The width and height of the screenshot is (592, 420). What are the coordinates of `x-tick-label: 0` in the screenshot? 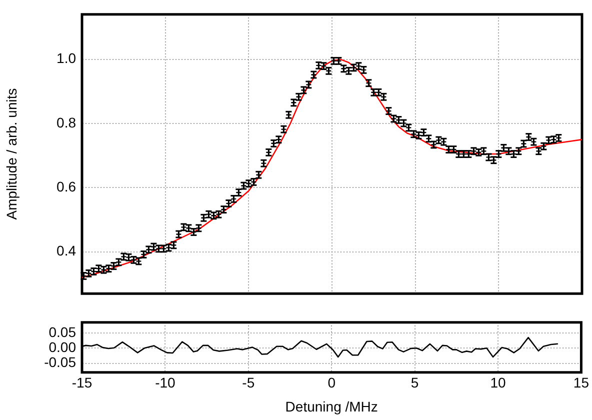 It's located at (332, 382).